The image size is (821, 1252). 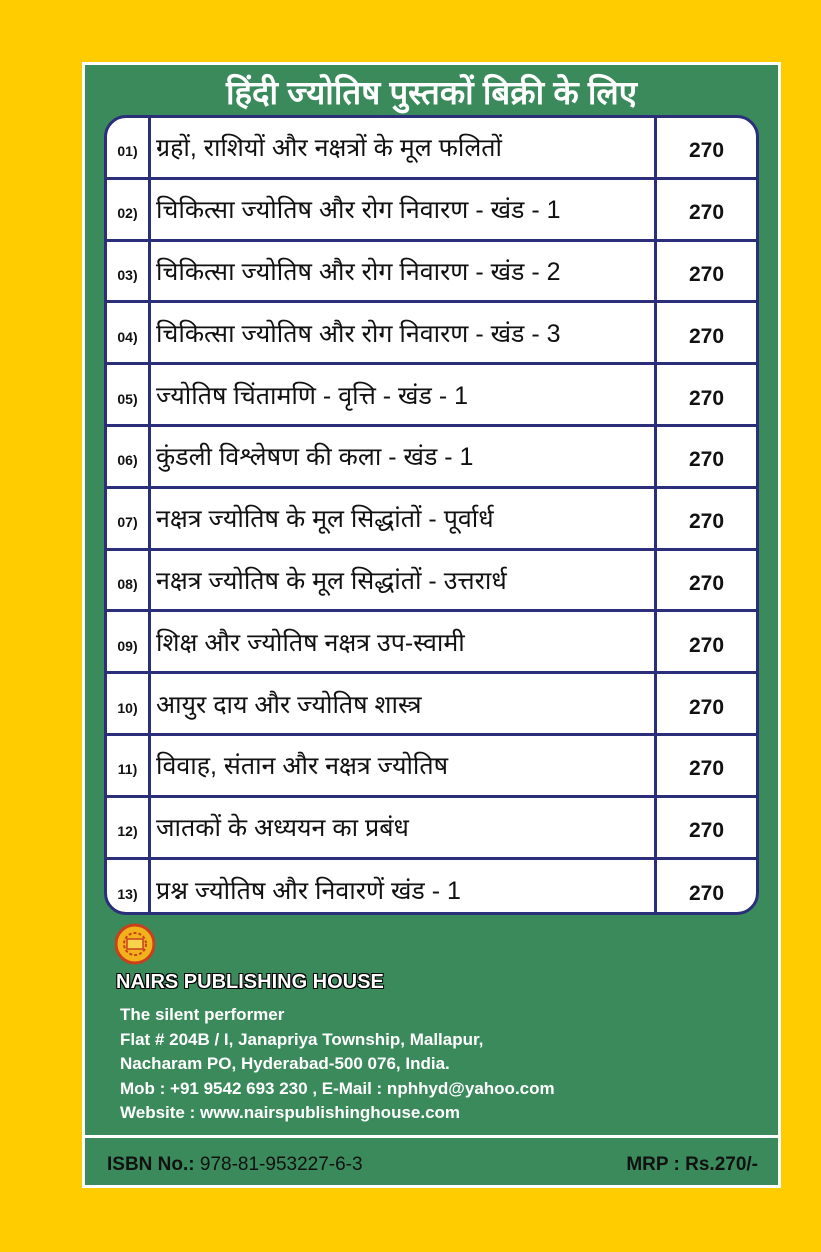 I want to click on table-row: 10) आयुर दाय और ज्योतिष शास्त्र 270, so click(x=431, y=705).